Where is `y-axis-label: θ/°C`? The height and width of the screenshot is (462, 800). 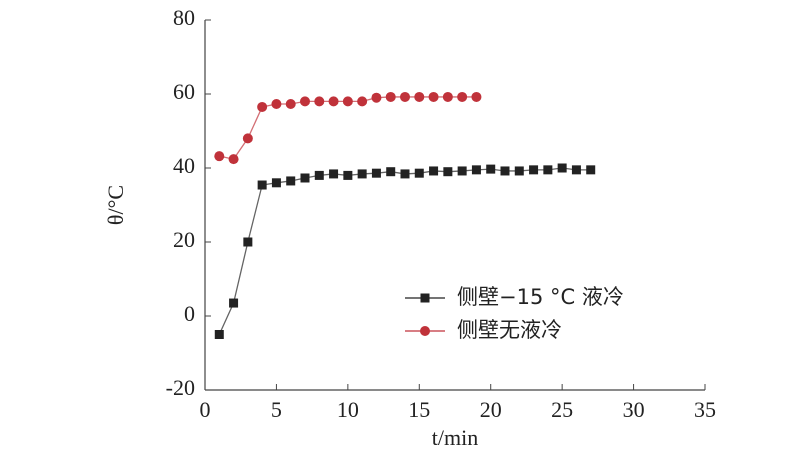
y-axis-label: θ/°C is located at coordinates (115, 205).